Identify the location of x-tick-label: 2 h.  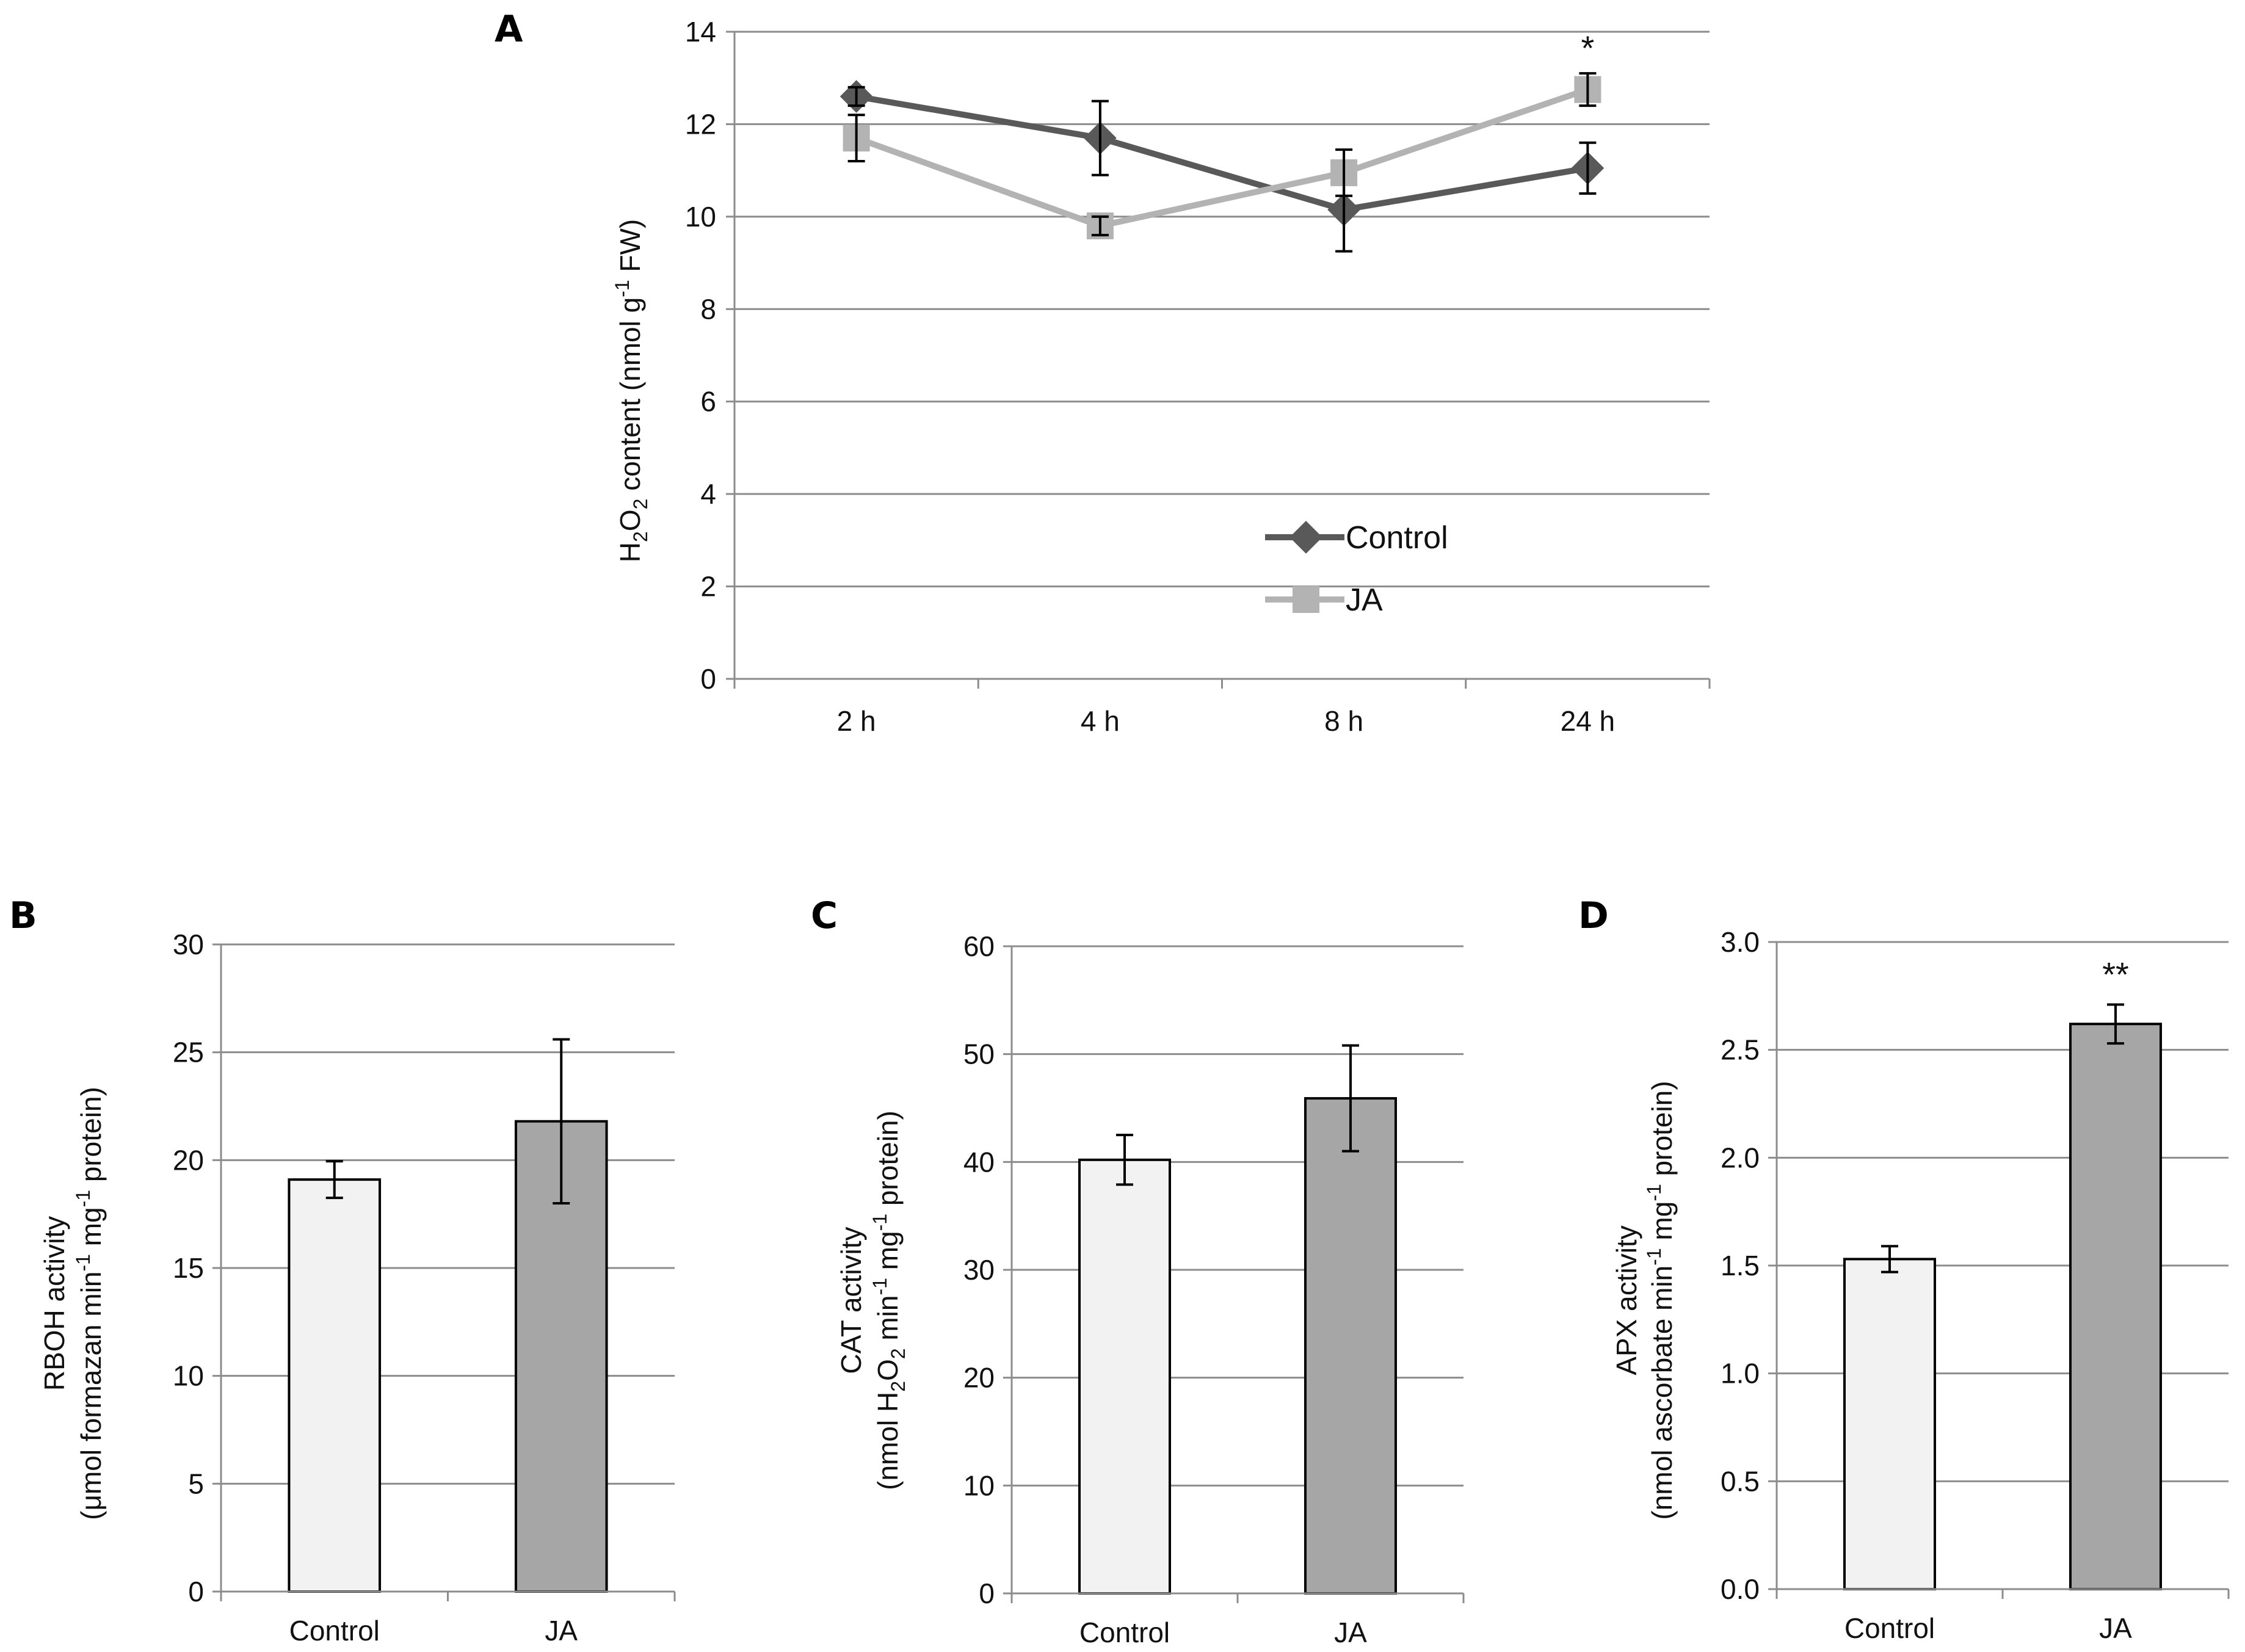
(856, 721).